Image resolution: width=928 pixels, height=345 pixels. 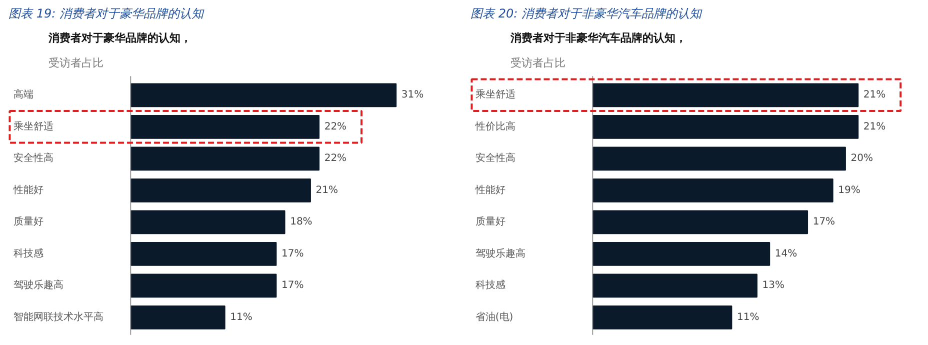 I want to click on y-tick-label: 省油(电), so click(x=494, y=316).